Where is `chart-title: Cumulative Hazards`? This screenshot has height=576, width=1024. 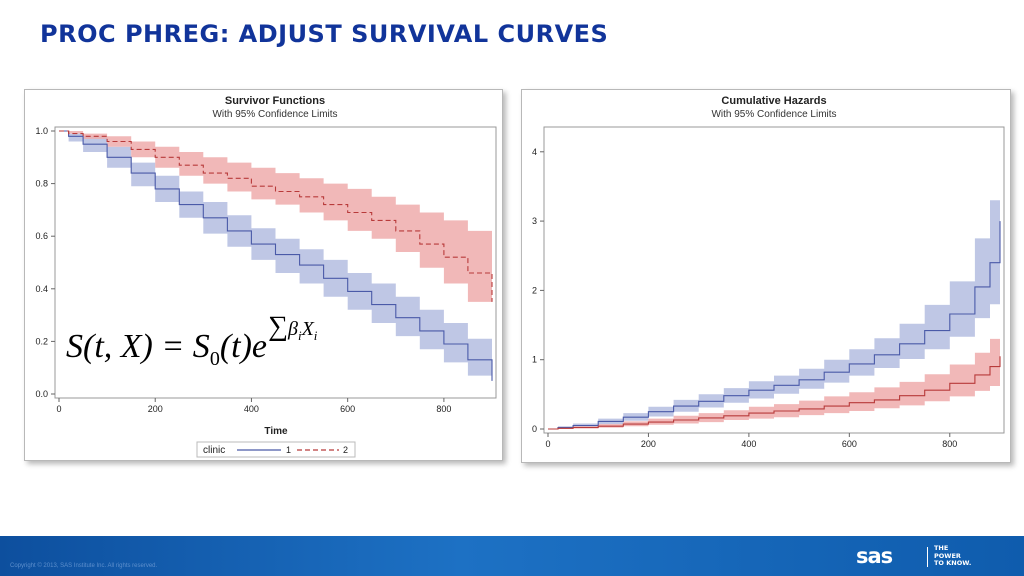 chart-title: Cumulative Hazards is located at coordinates (773, 101).